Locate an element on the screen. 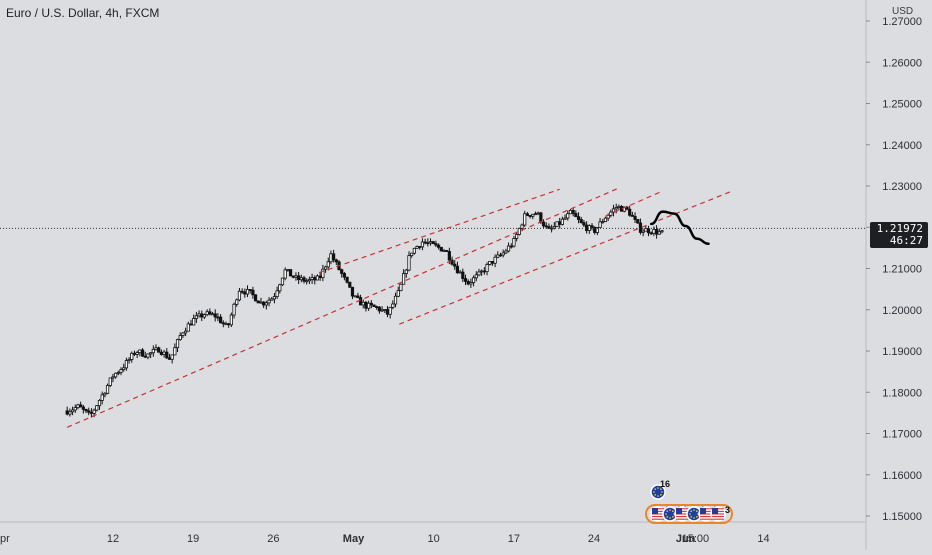 The width and height of the screenshot is (932, 555). y-tick-label: 1.15000 is located at coordinates (902, 517).